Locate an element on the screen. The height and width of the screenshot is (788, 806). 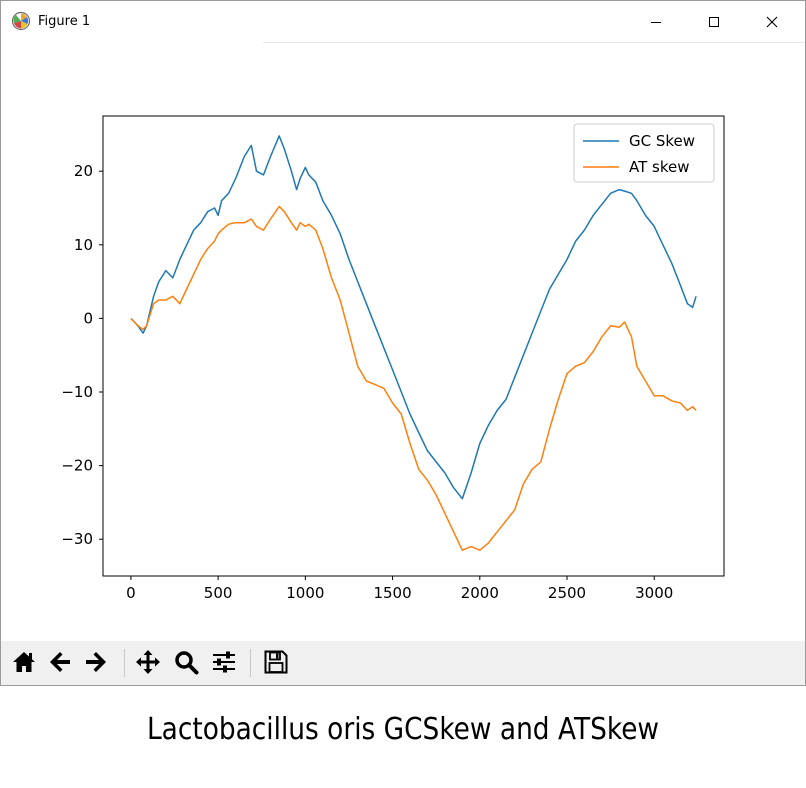
forward-arrow-icon is located at coordinates (96, 662).